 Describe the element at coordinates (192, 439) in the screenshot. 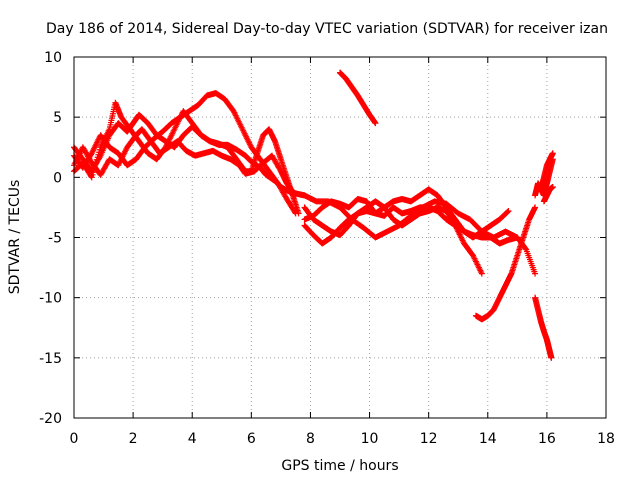

I see `x-tick-label: 4` at that location.